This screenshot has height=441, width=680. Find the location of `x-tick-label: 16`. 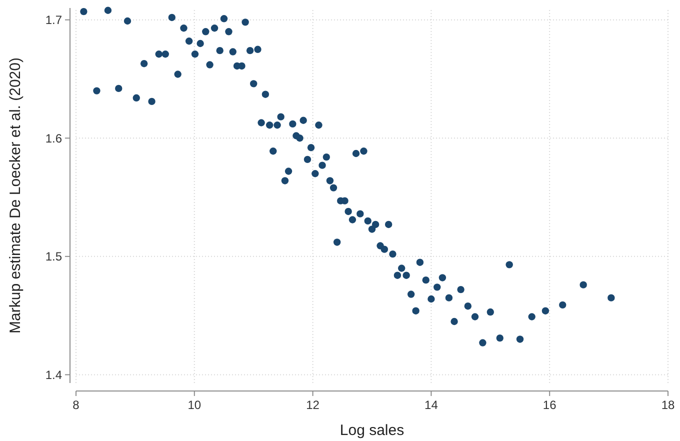

x-tick-label: 16 is located at coordinates (549, 405).